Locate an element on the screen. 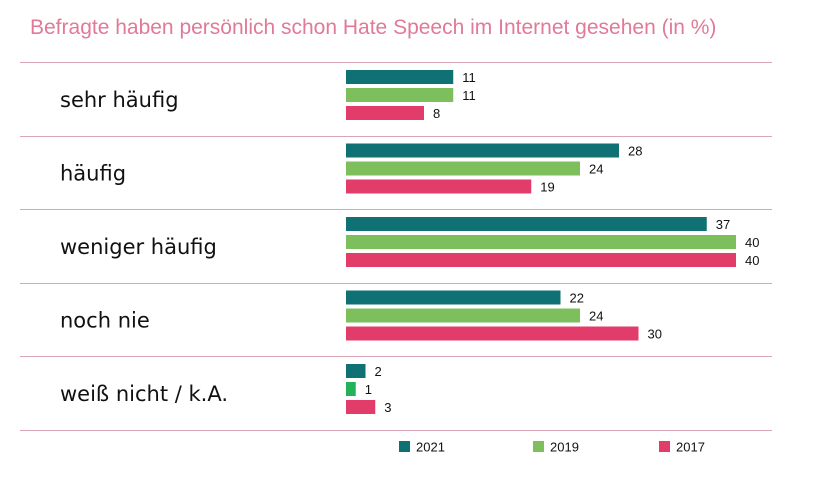 The image size is (820, 479). bar-2021-weiß-nicht-k-a is located at coordinates (356, 371).